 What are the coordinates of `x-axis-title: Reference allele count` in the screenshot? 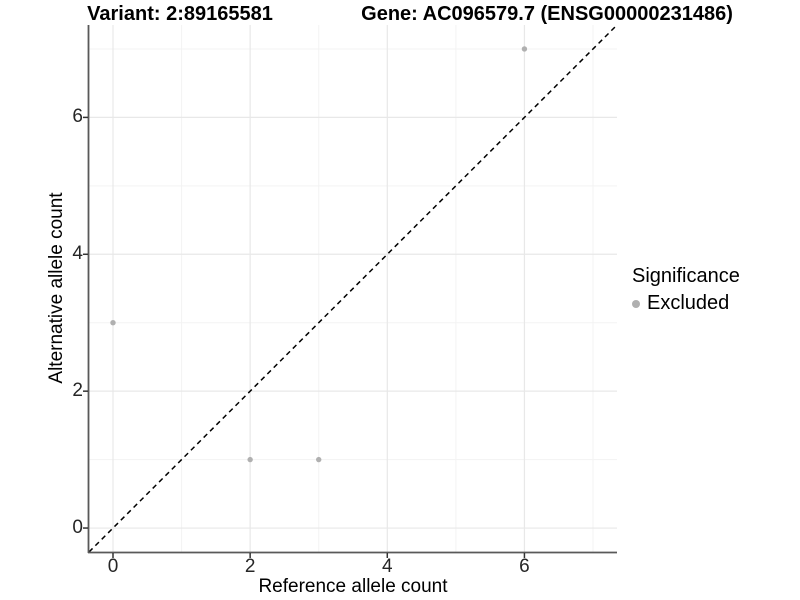 It's located at (353, 586).